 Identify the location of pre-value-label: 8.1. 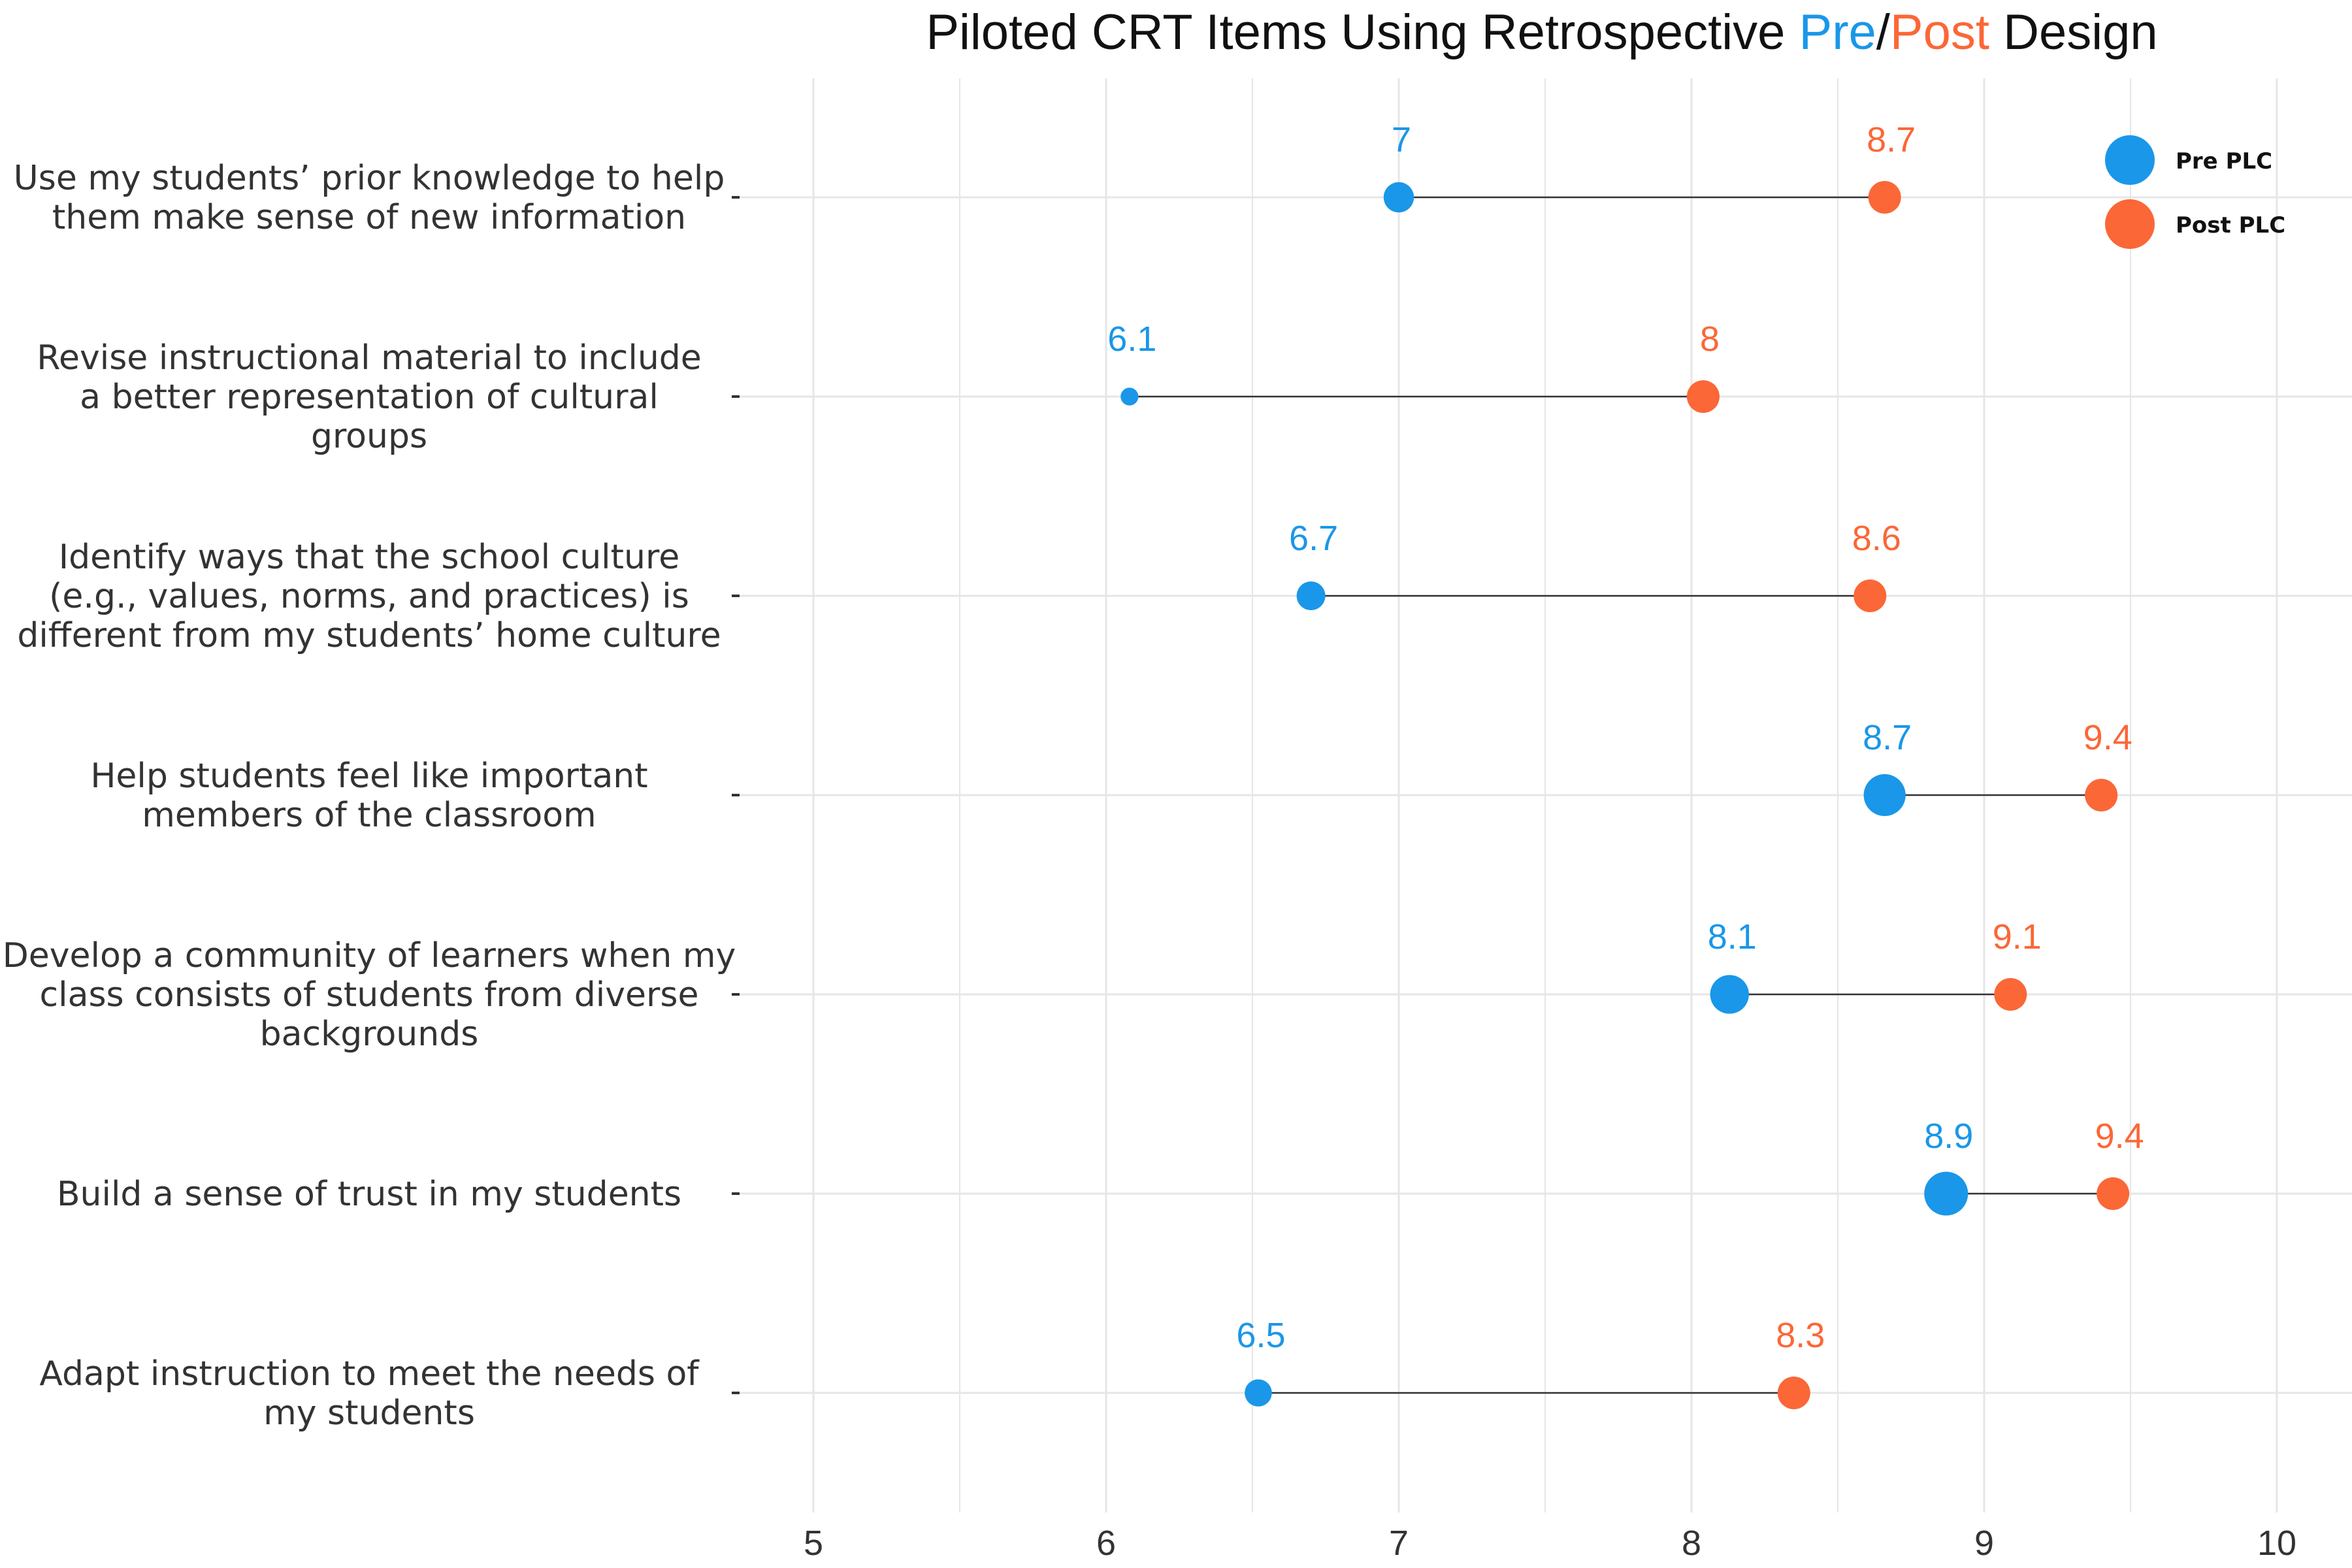
(1732, 936).